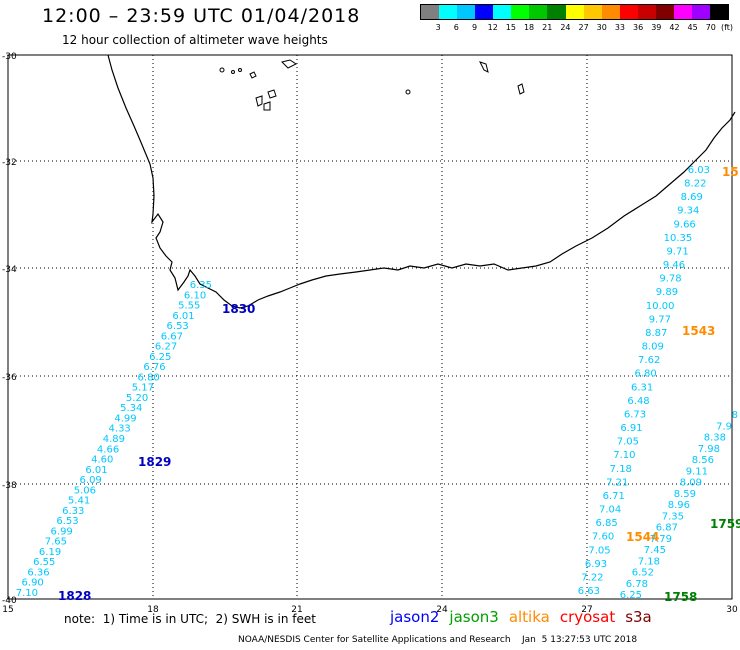 The image size is (740, 650). I want to click on wave-height-value: 6.80, so click(149, 377).